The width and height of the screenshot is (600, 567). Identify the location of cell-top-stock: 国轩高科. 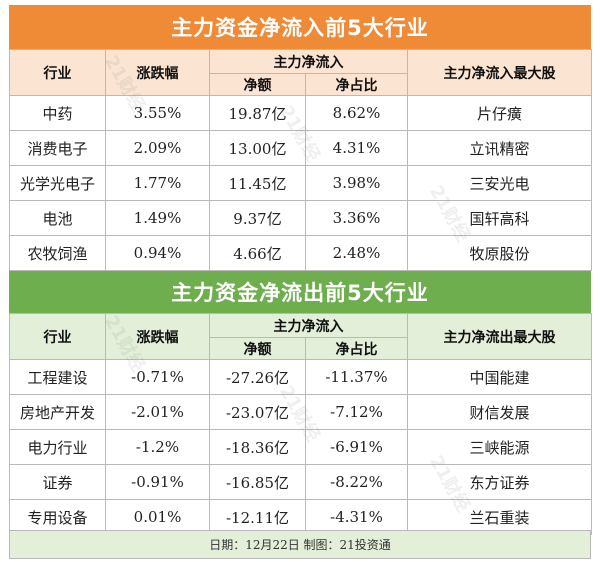
(499, 218).